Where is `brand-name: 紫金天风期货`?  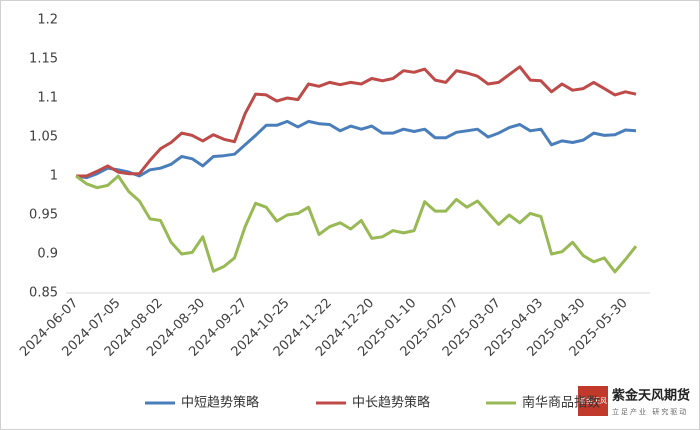
brand-name: 紫金天风期货 is located at coordinates (651, 396).